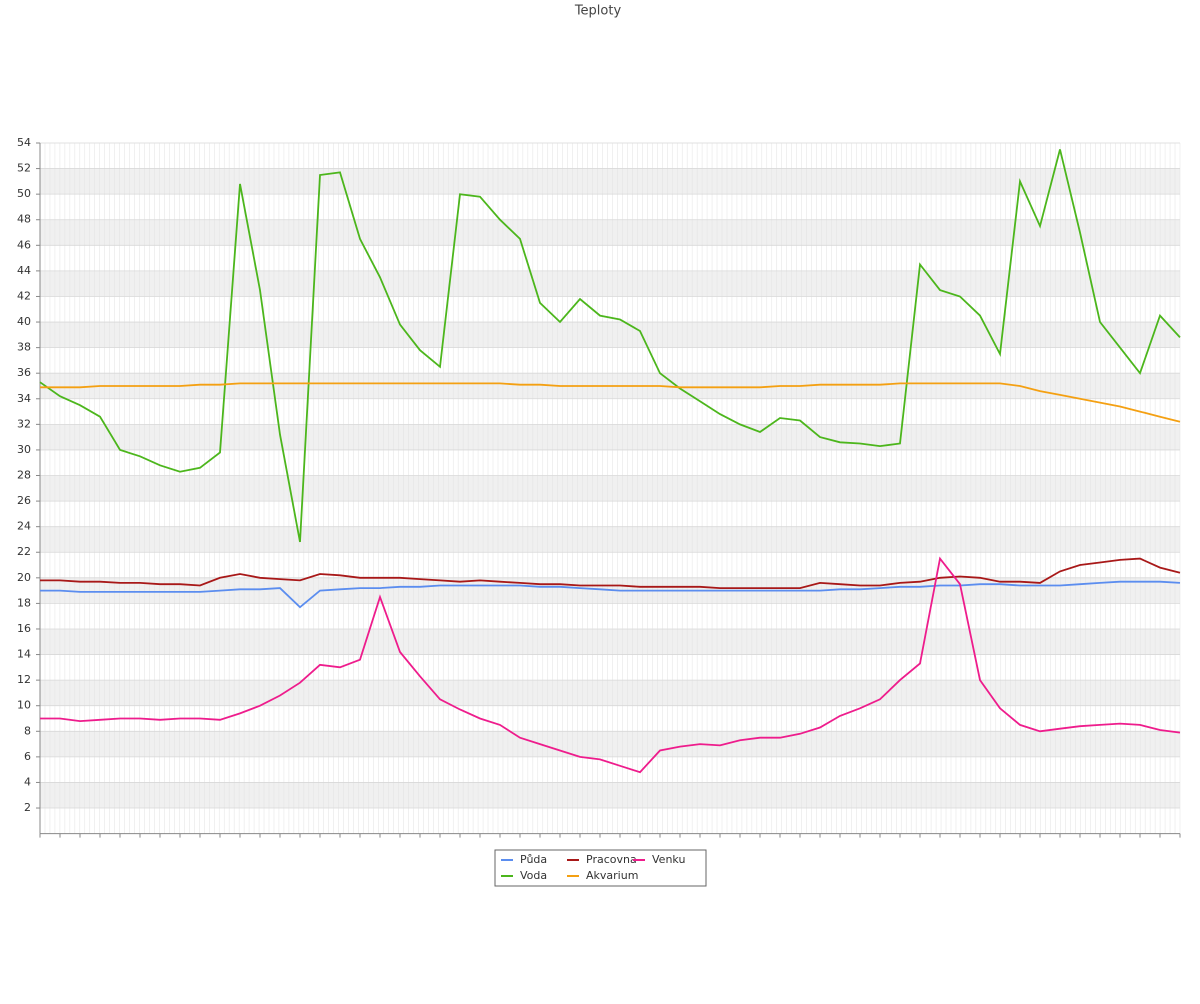  I want to click on y-tick-label: 30, so click(24, 449).